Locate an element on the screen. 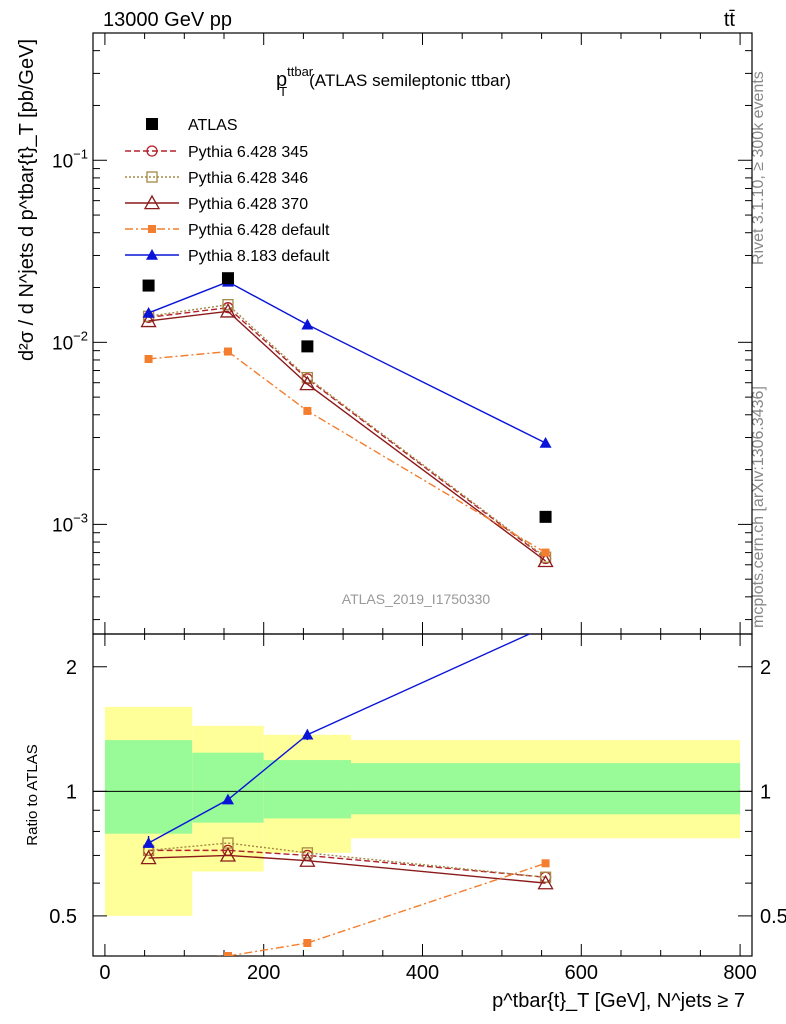  legend-marker-pythia-6-428-default is located at coordinates (152, 229).